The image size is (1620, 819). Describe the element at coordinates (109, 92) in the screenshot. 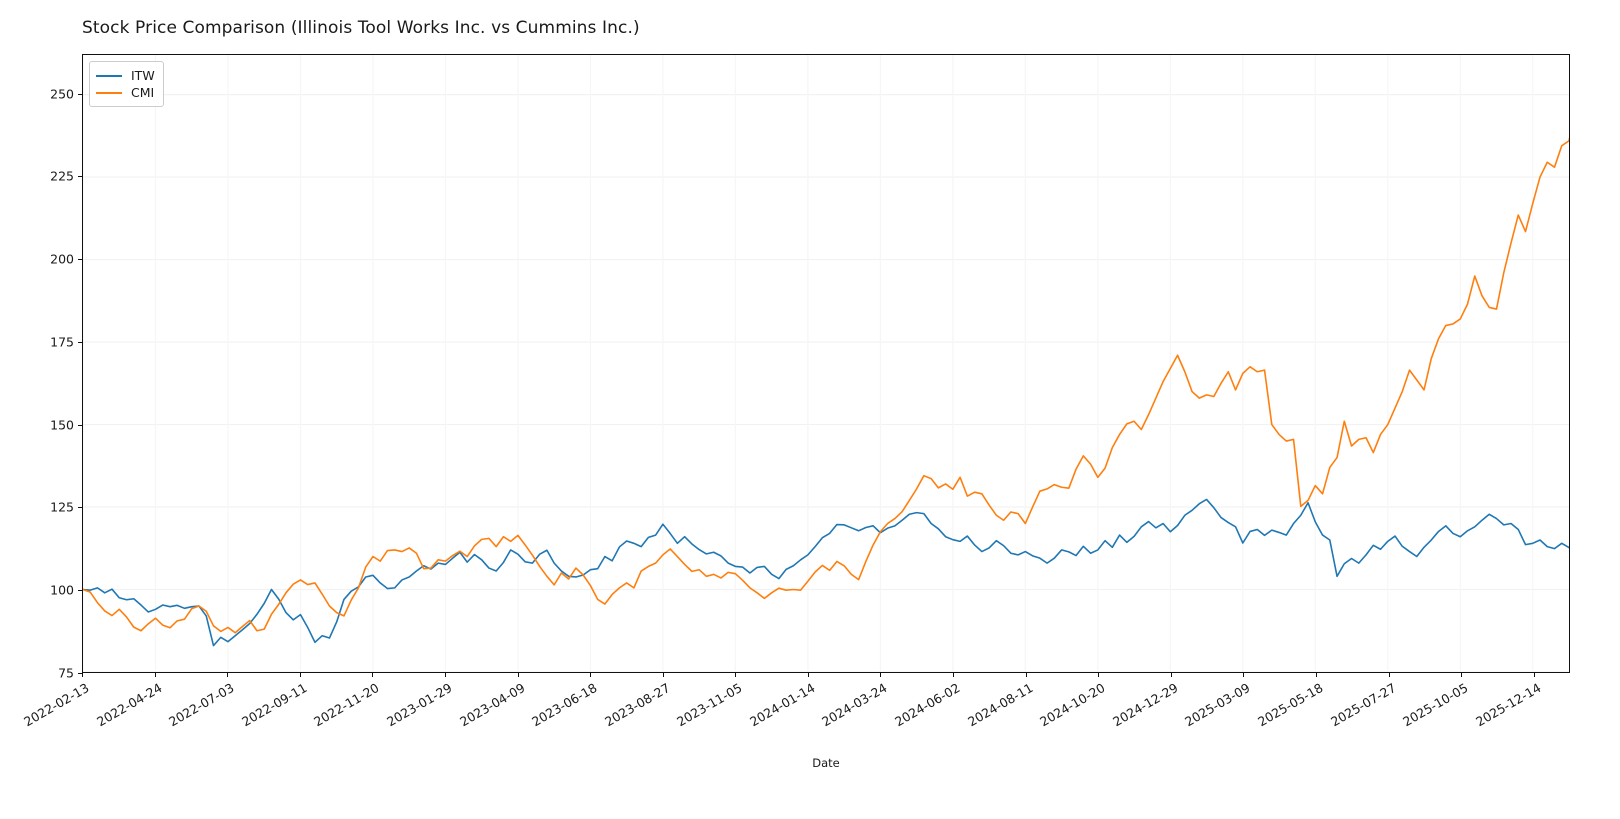

I see `legend-swatch-cmi` at that location.